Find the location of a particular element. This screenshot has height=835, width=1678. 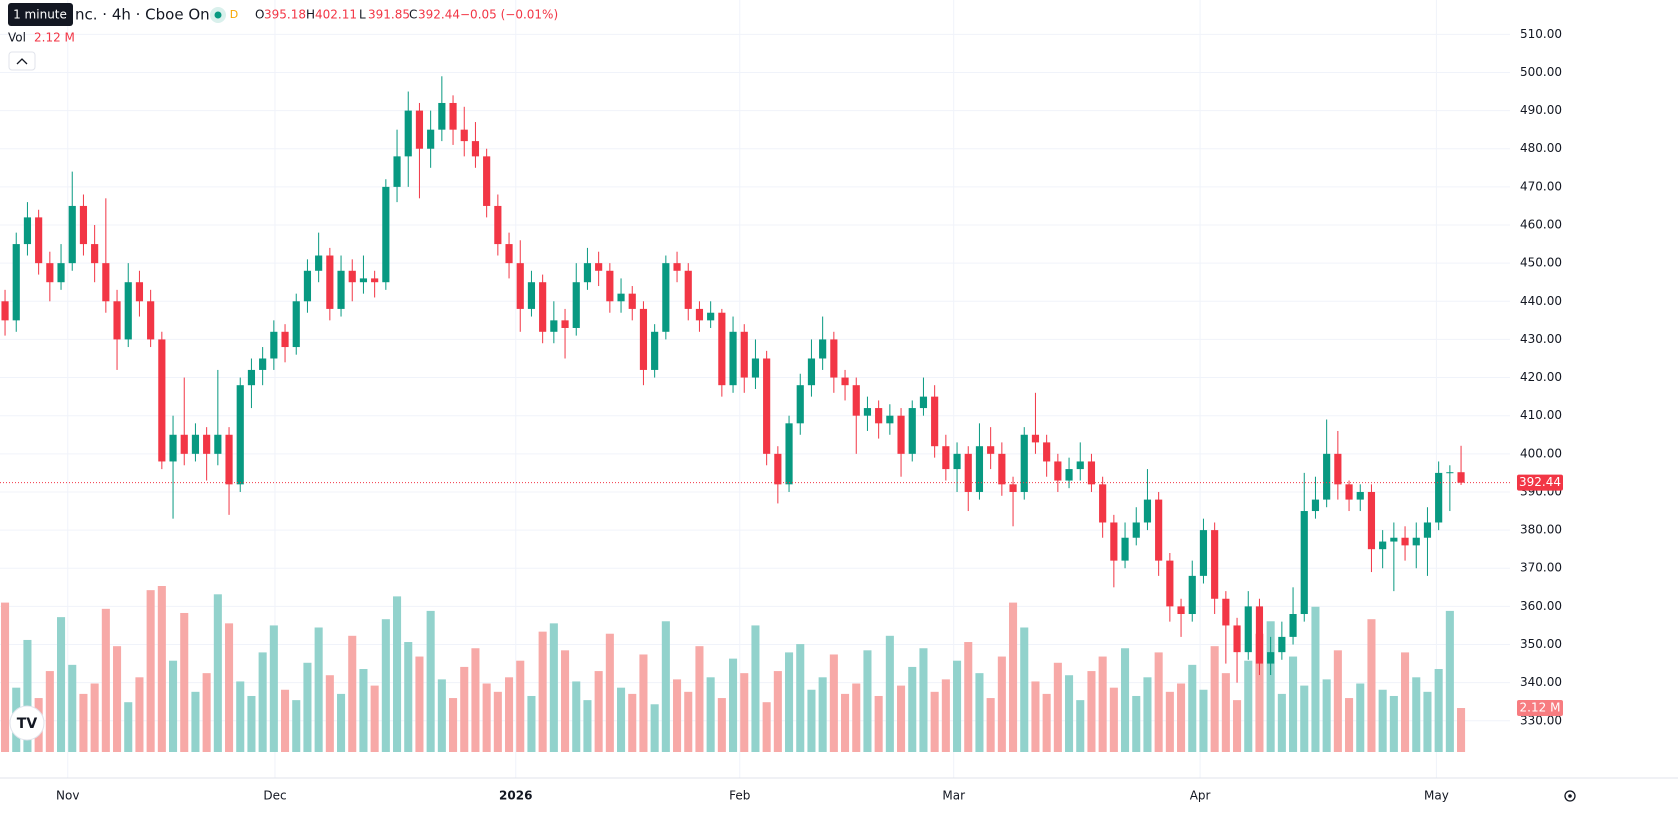

y-tick-label: 420.00 is located at coordinates (1541, 377).